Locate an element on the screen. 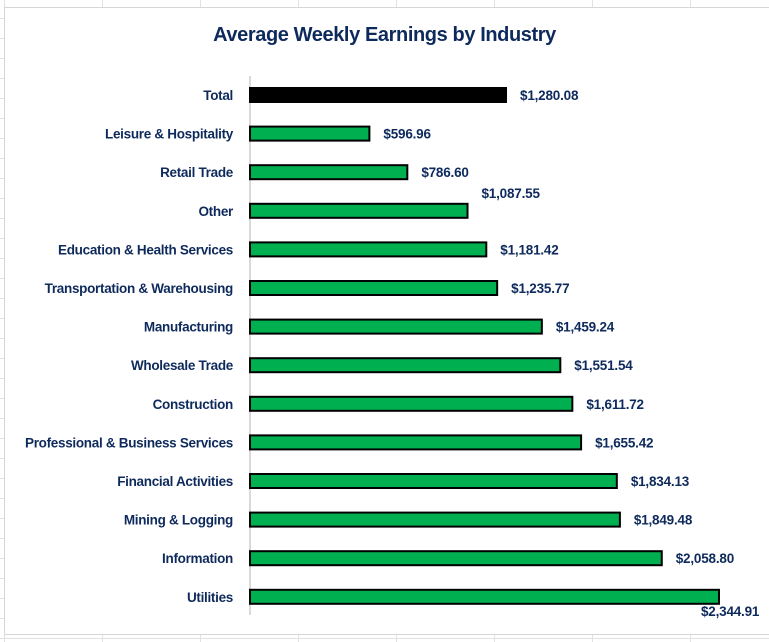 The image size is (769, 642). category-label: Information is located at coordinates (197, 558).